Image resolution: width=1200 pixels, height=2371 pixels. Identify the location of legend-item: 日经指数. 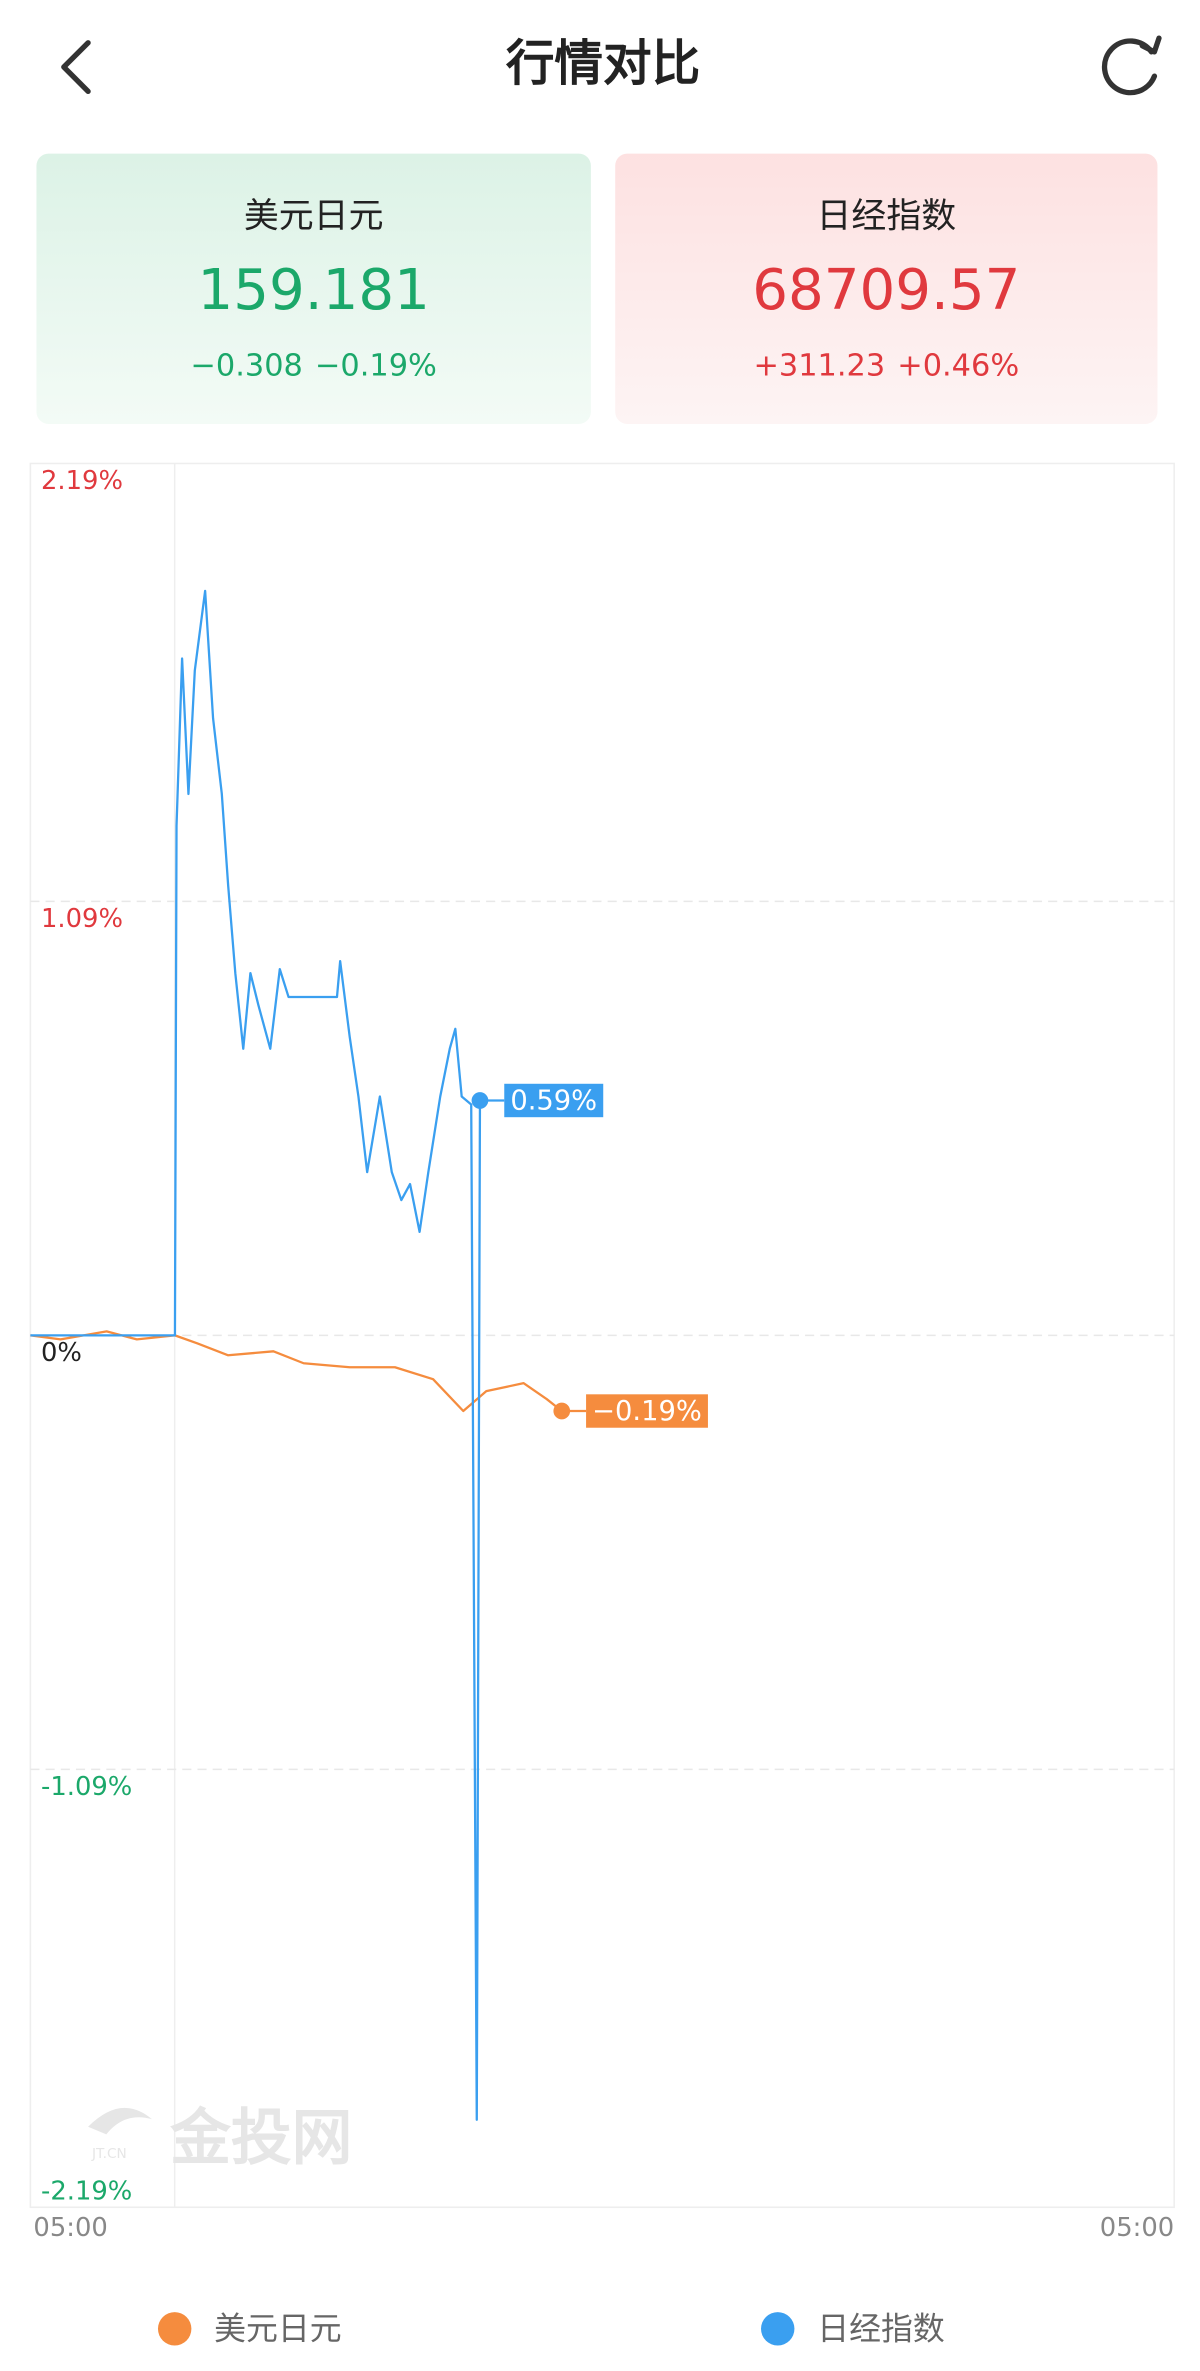
(853, 2328).